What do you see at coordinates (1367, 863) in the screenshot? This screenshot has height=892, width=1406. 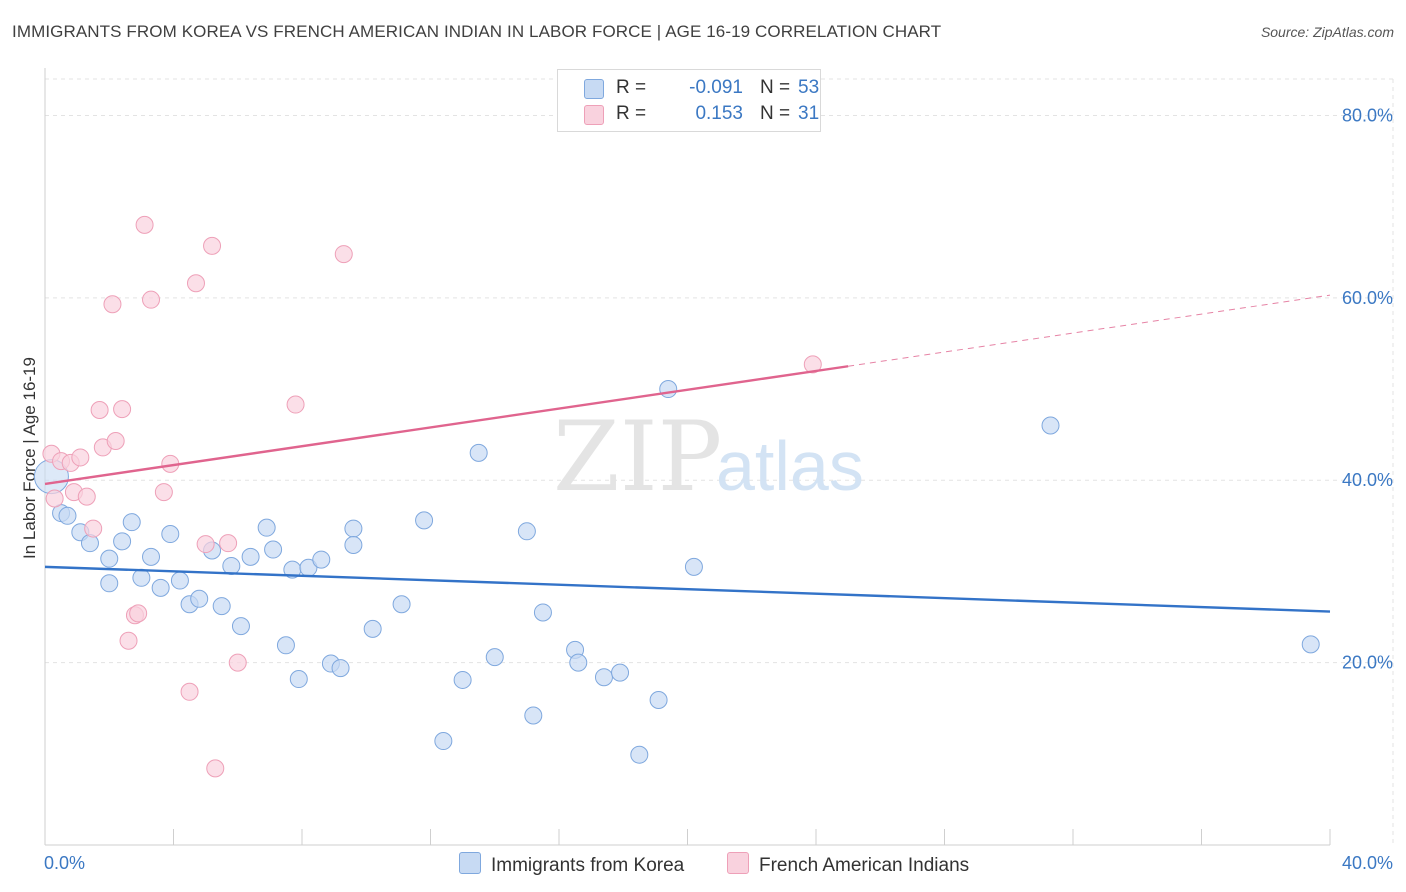 I see `x-tick-label: 40.0%` at bounding box center [1367, 863].